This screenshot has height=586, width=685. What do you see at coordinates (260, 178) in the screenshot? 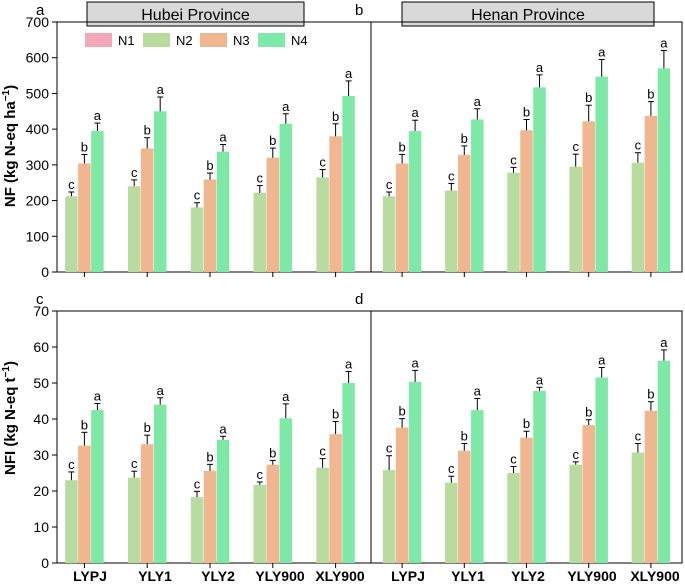
I see `panel-a-sig-n2-yly900: c` at bounding box center [260, 178].